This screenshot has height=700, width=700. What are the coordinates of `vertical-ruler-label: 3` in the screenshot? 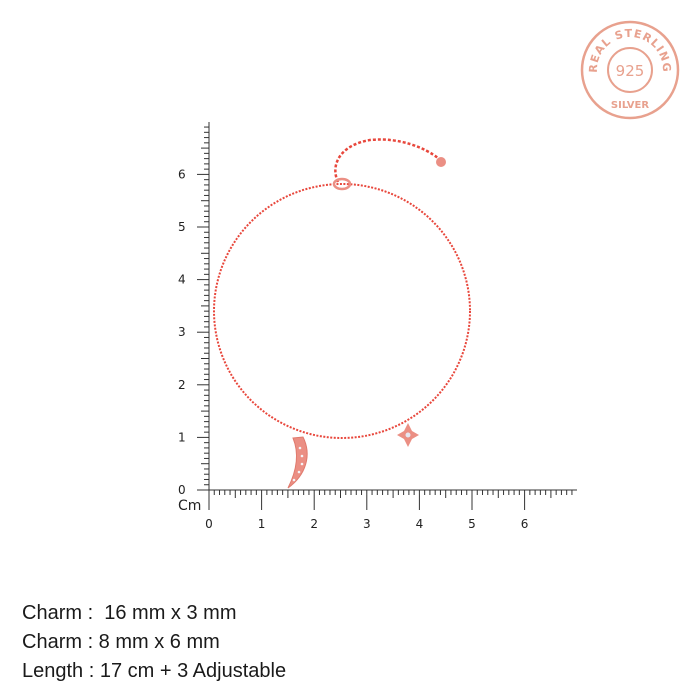 It's located at (182, 332).